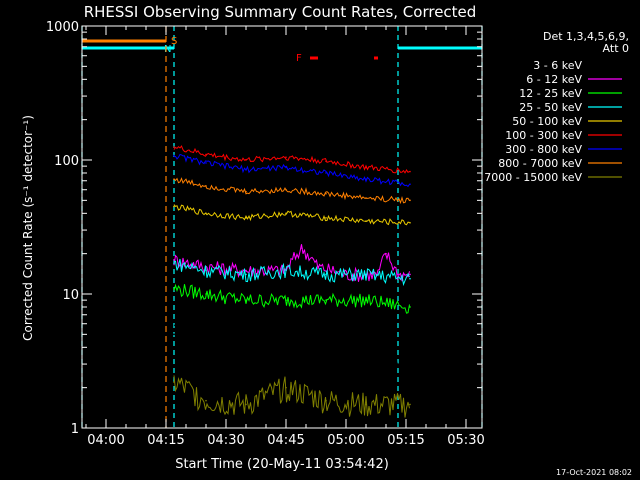 Image resolution: width=640 pixels, height=480 pixels. Describe the element at coordinates (543, 149) in the screenshot. I see `legend-entry-label: 300 - 800 keV` at that location.